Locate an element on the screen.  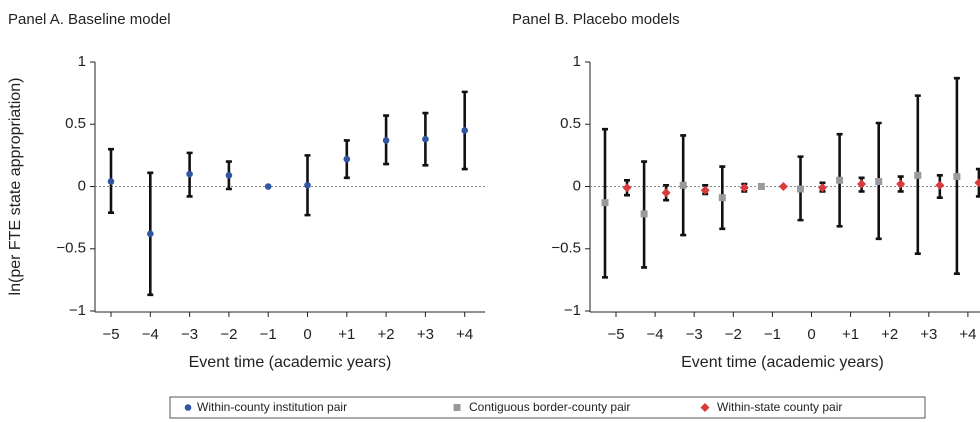
y-axis-label: ln(per FTE state appropriation) is located at coordinates (15, 187).